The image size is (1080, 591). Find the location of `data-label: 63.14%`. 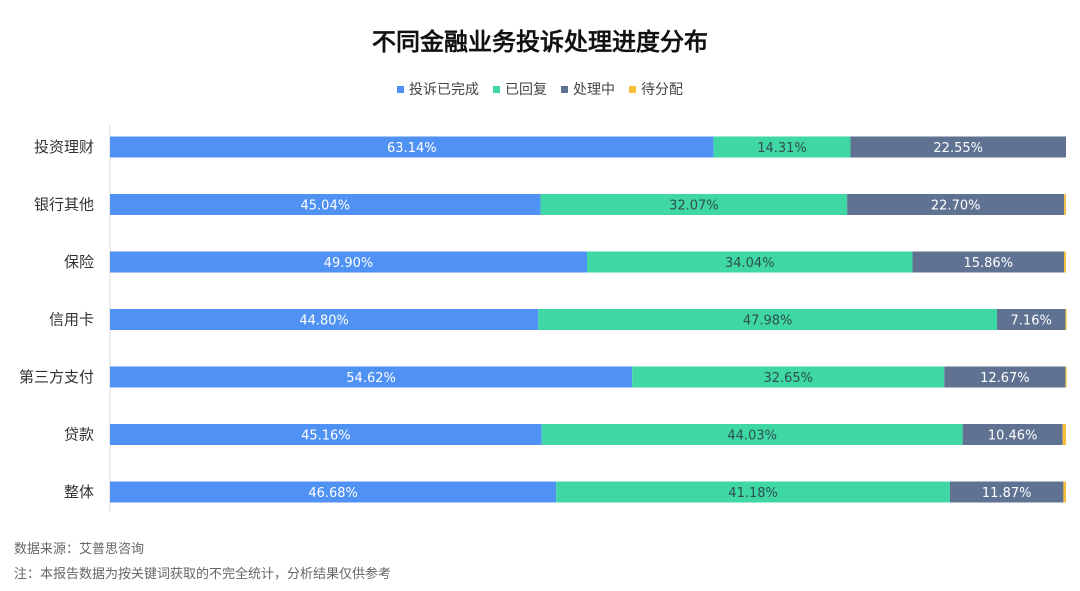

data-label: 63.14% is located at coordinates (412, 148).